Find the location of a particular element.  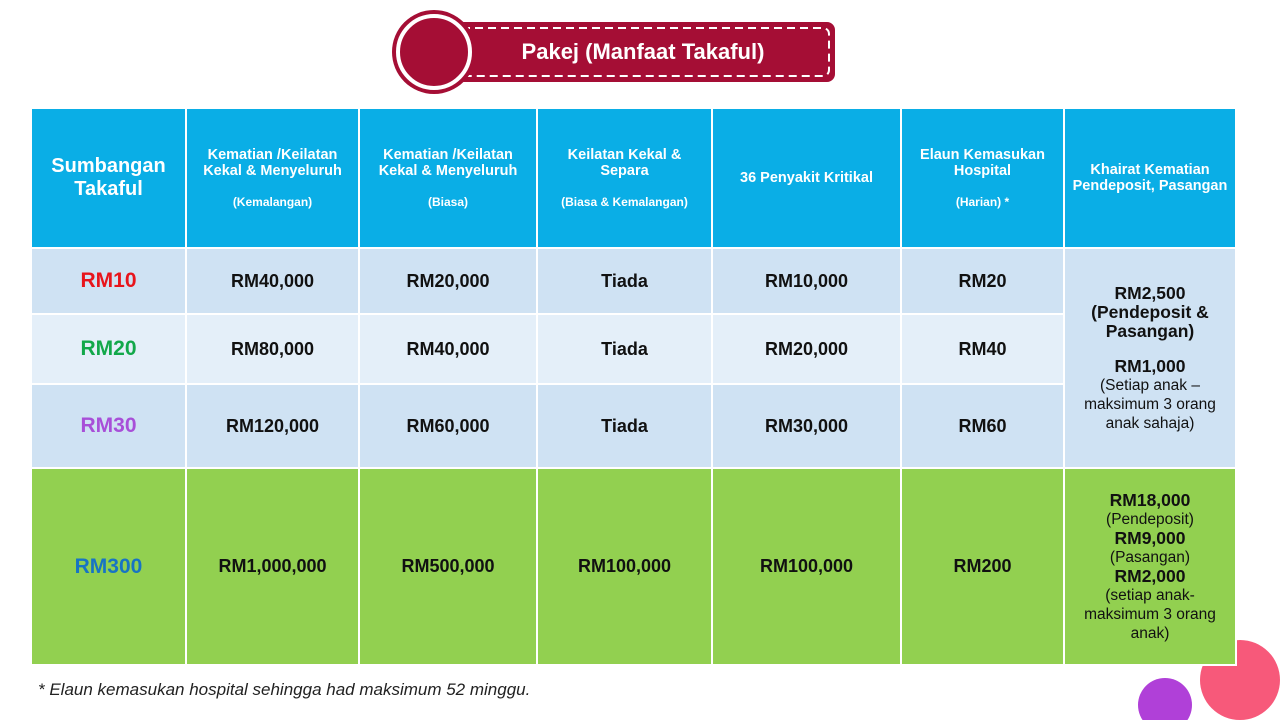

header-cell: Khairat Kematian Pendeposit, Pasangan is located at coordinates (1150, 178).